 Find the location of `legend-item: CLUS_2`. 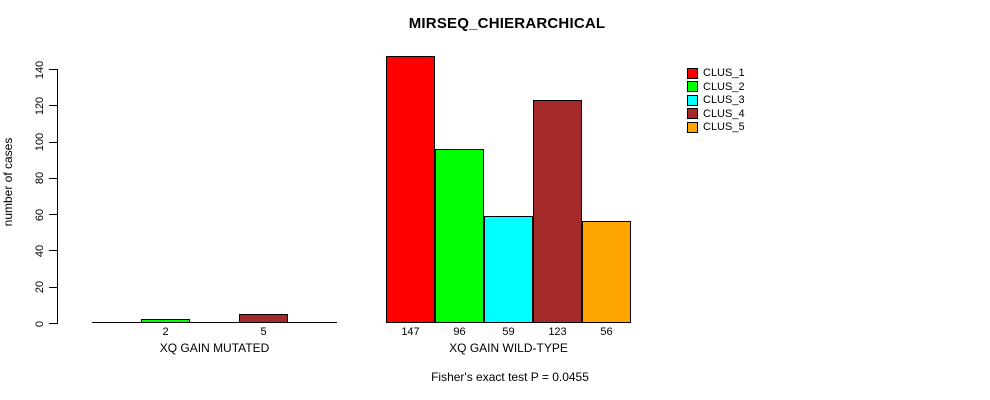

legend-item: CLUS_2 is located at coordinates (716, 87).